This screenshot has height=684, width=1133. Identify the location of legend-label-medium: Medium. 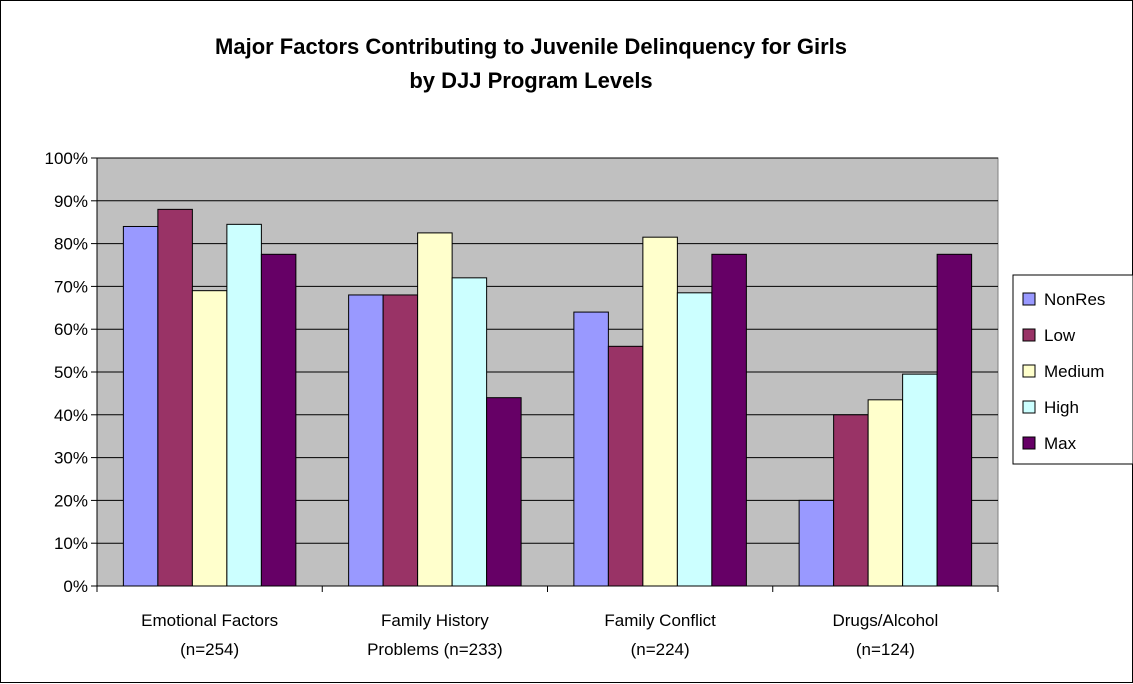
(1074, 371).